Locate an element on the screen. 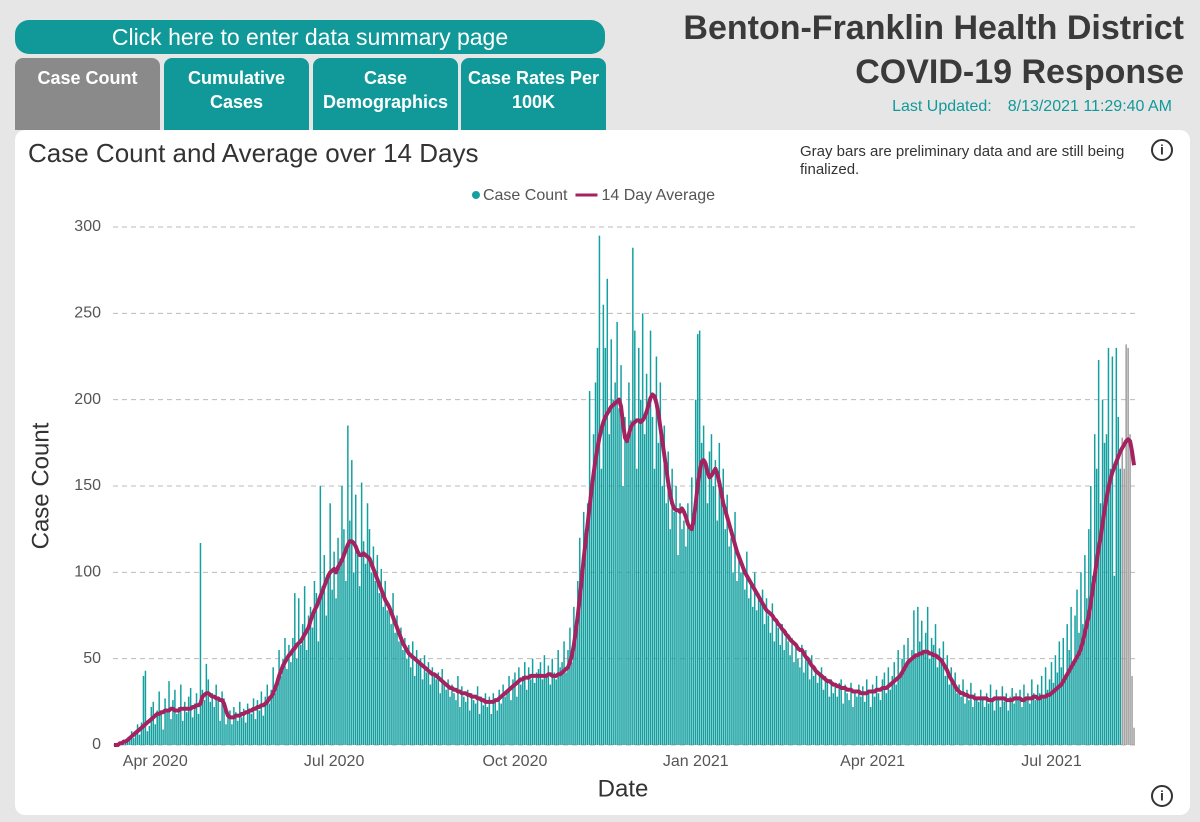 This screenshot has width=1200, height=822. legend: Case Count 14 Day Average is located at coordinates (593, 195).